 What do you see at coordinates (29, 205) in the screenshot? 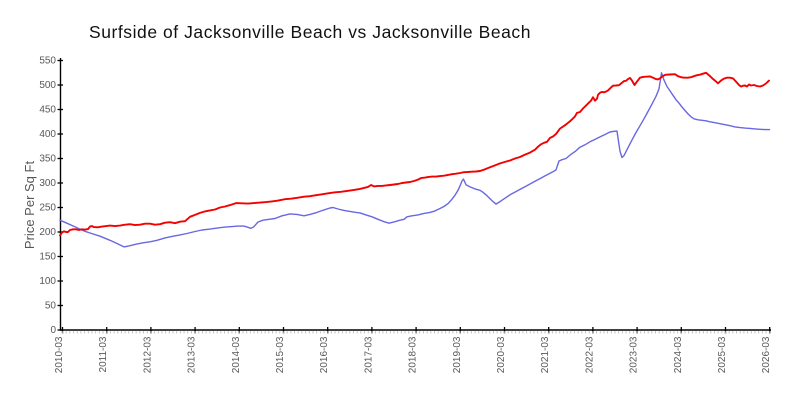
I see `svg-text: Price Per Sq Ft` at bounding box center [29, 205].